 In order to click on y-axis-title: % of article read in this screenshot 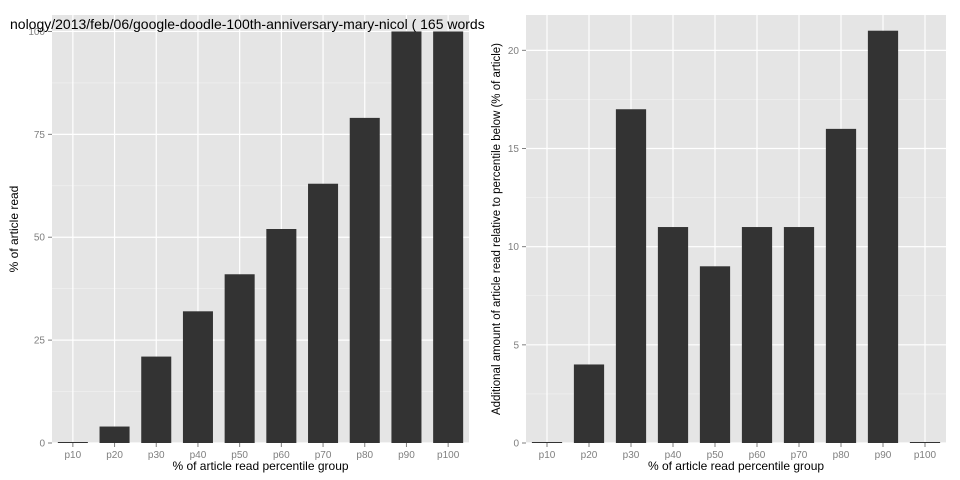, I will do `click(14, 229)`.